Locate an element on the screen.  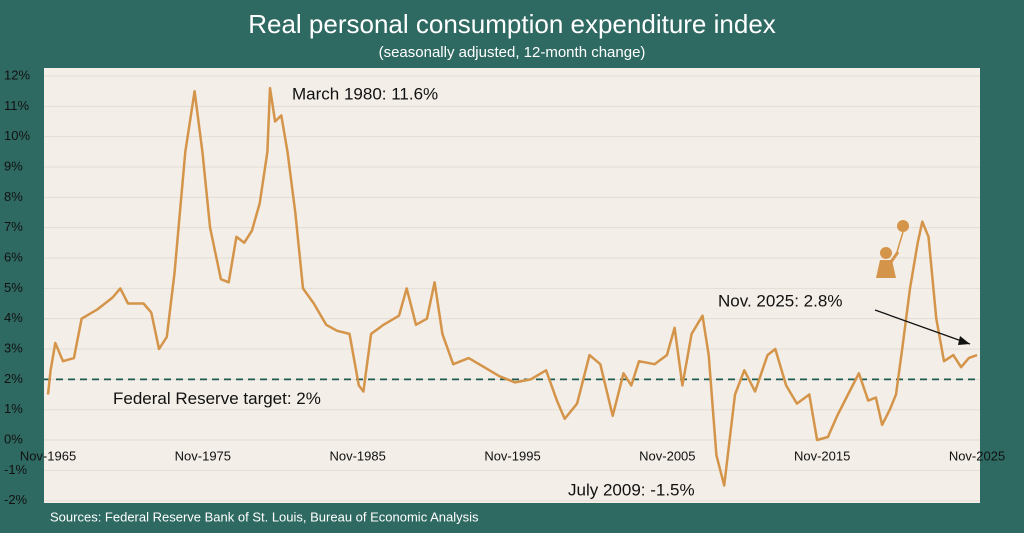
y-tick-label: 3% is located at coordinates (13, 347).